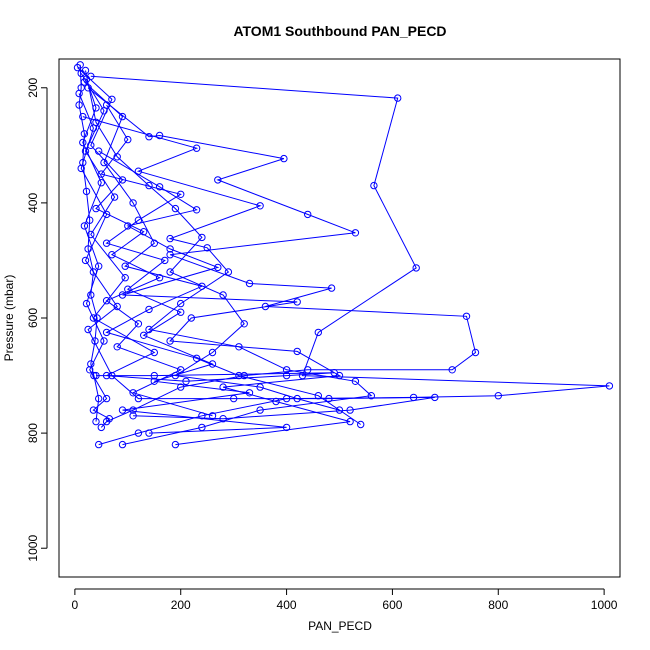 The image size is (650, 650). I want to click on chart-title: ATOM1 Southbound PAN_PECD, so click(339, 31).